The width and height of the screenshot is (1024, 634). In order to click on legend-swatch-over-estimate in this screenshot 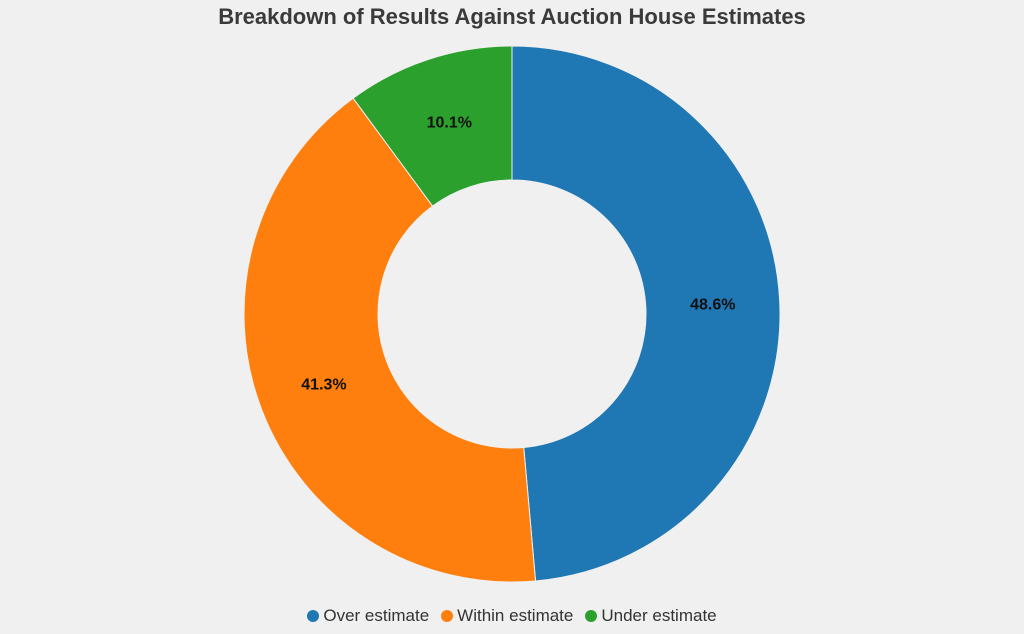, I will do `click(313, 616)`.